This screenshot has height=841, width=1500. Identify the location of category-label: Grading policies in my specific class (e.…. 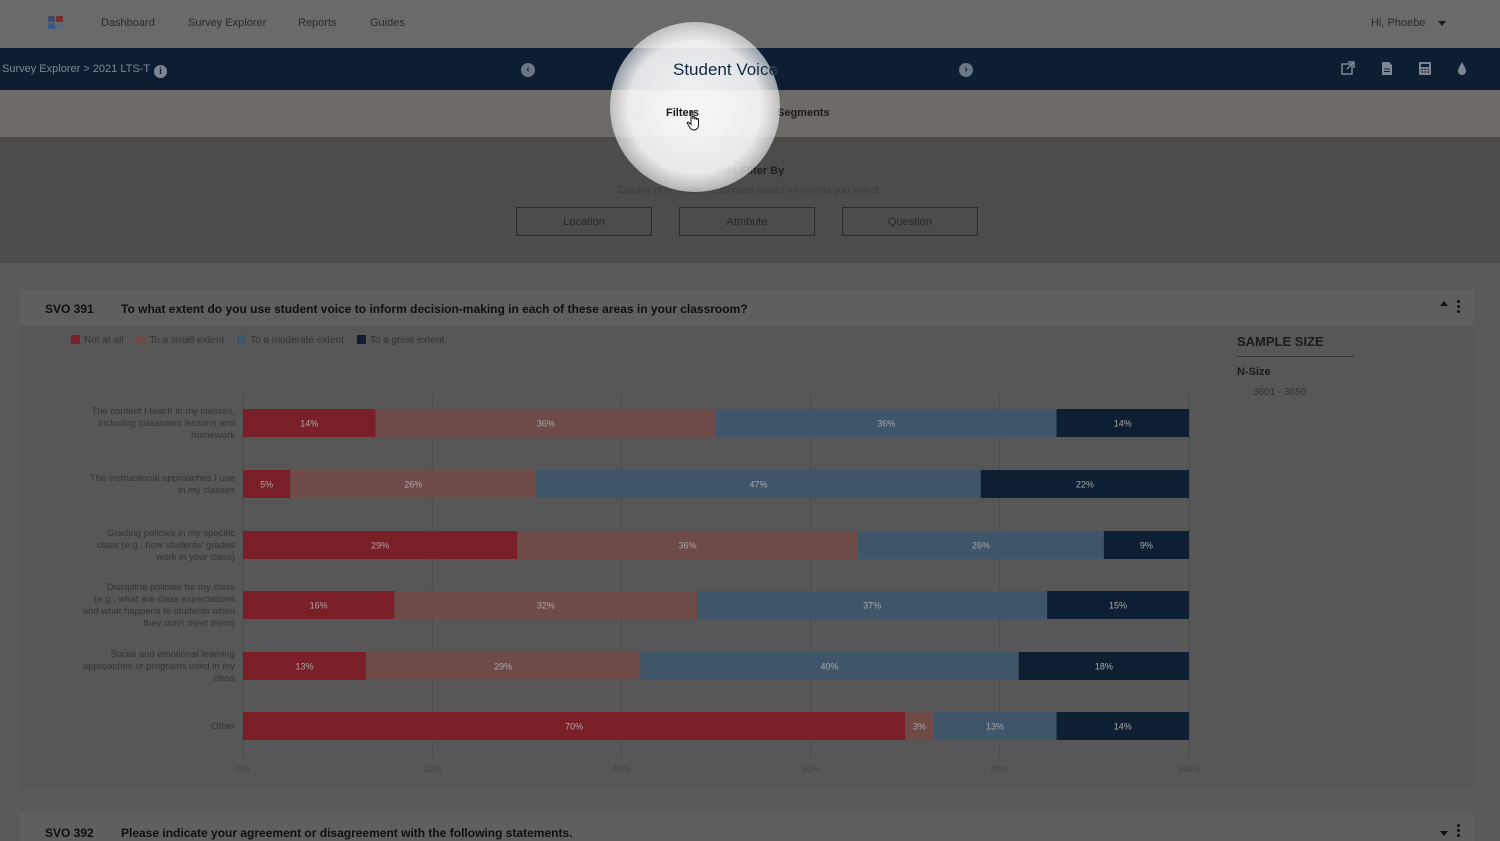
(166, 545).